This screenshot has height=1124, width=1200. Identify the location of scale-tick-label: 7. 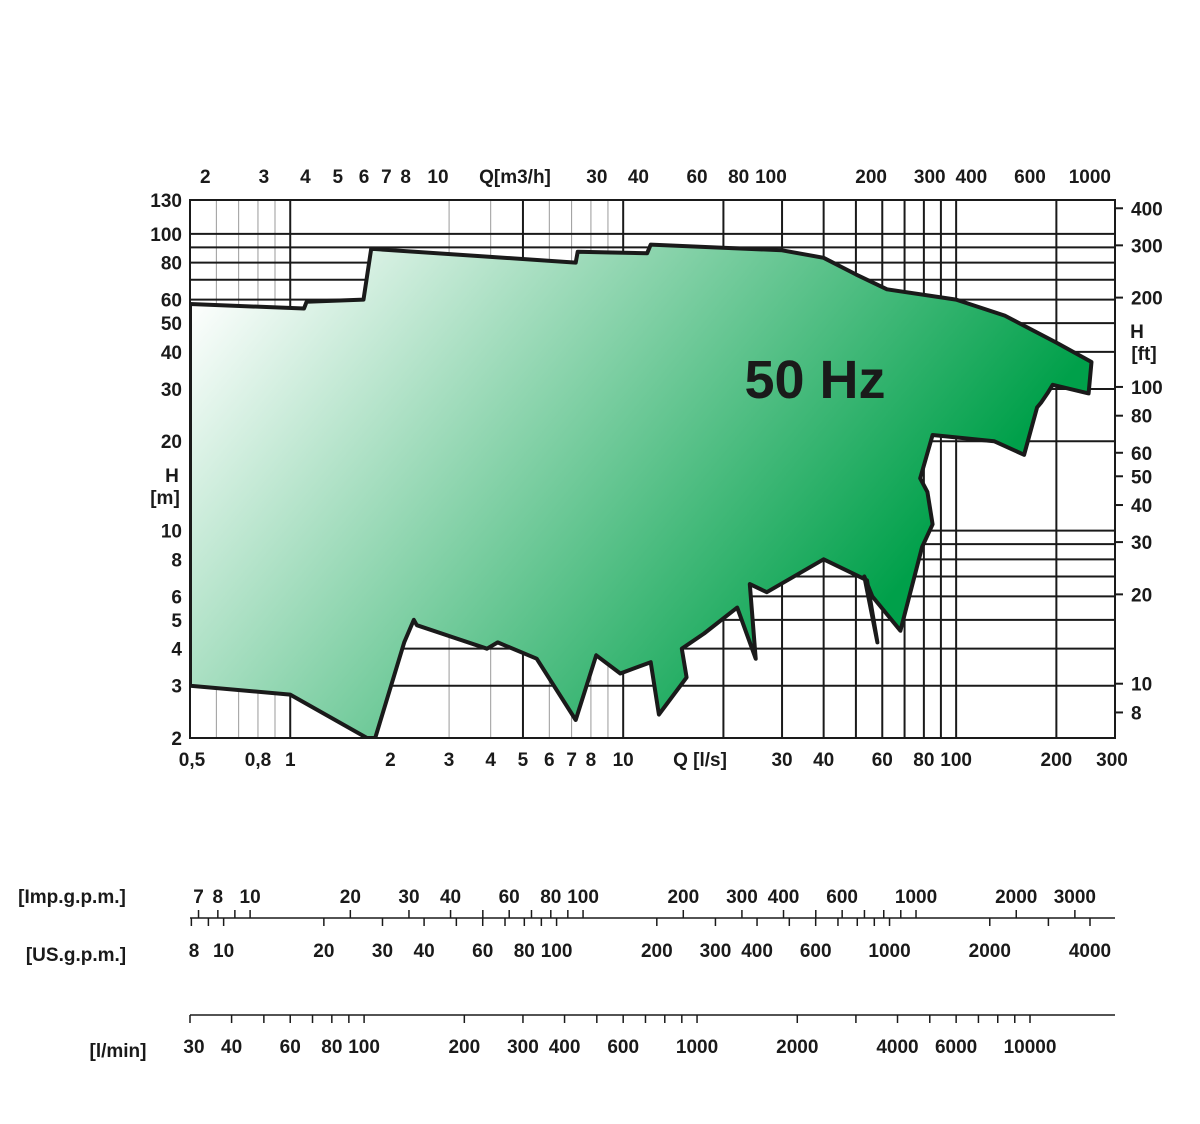
(198, 897).